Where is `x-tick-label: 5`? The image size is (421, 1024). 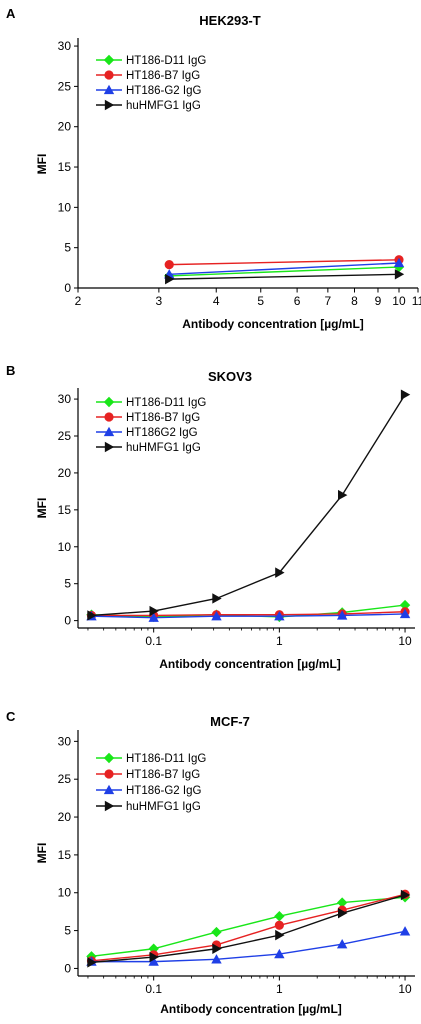
x-tick-label: 5 is located at coordinates (260, 301).